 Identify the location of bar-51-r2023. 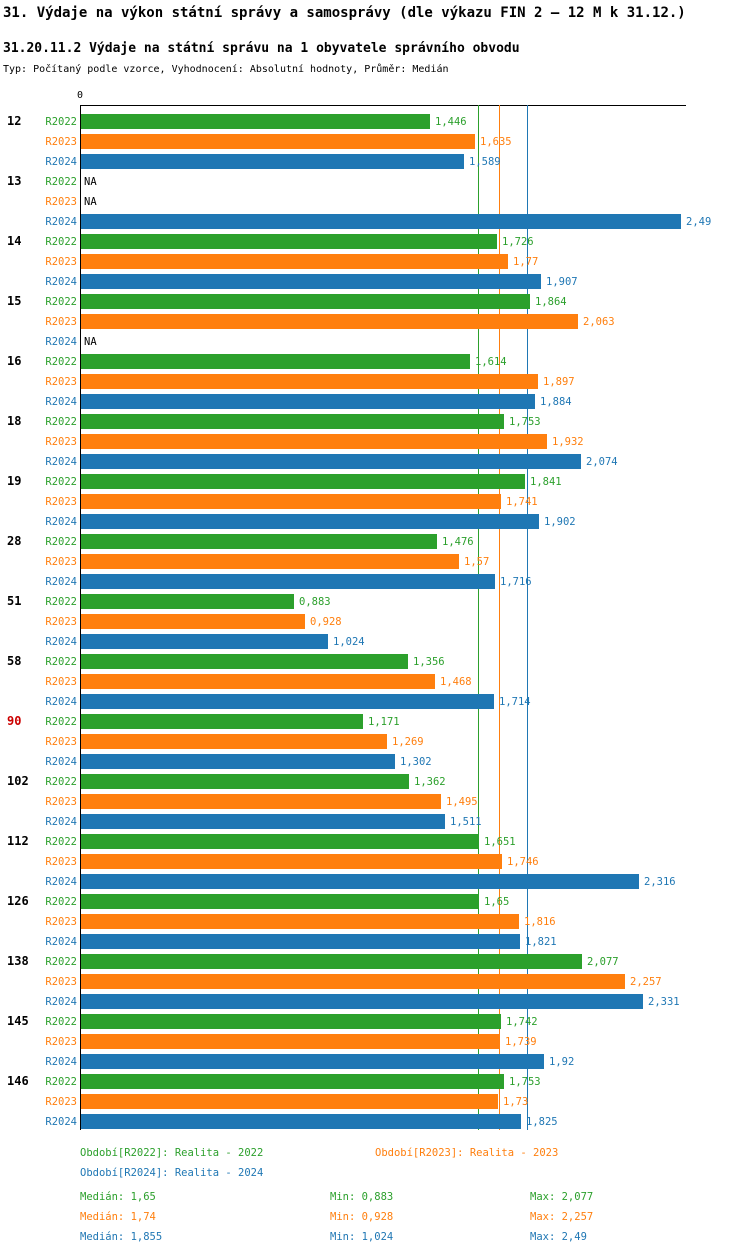
(193, 621).